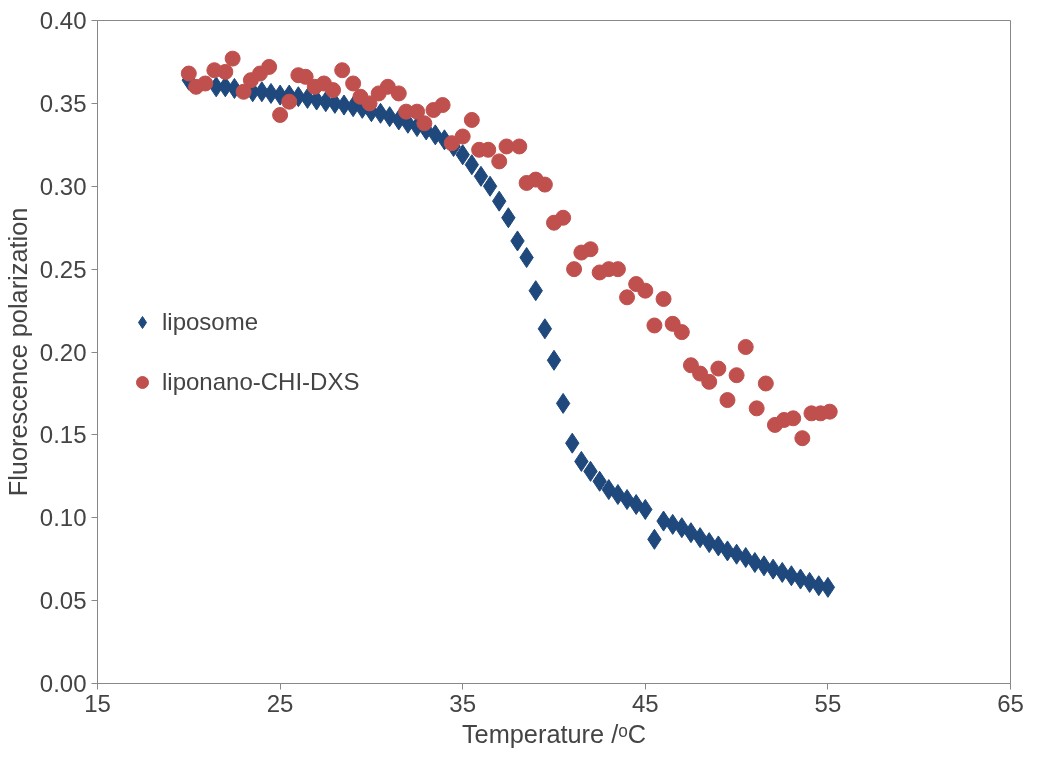  Describe the element at coordinates (463, 703) in the screenshot. I see `x-tick-label: 35` at that location.